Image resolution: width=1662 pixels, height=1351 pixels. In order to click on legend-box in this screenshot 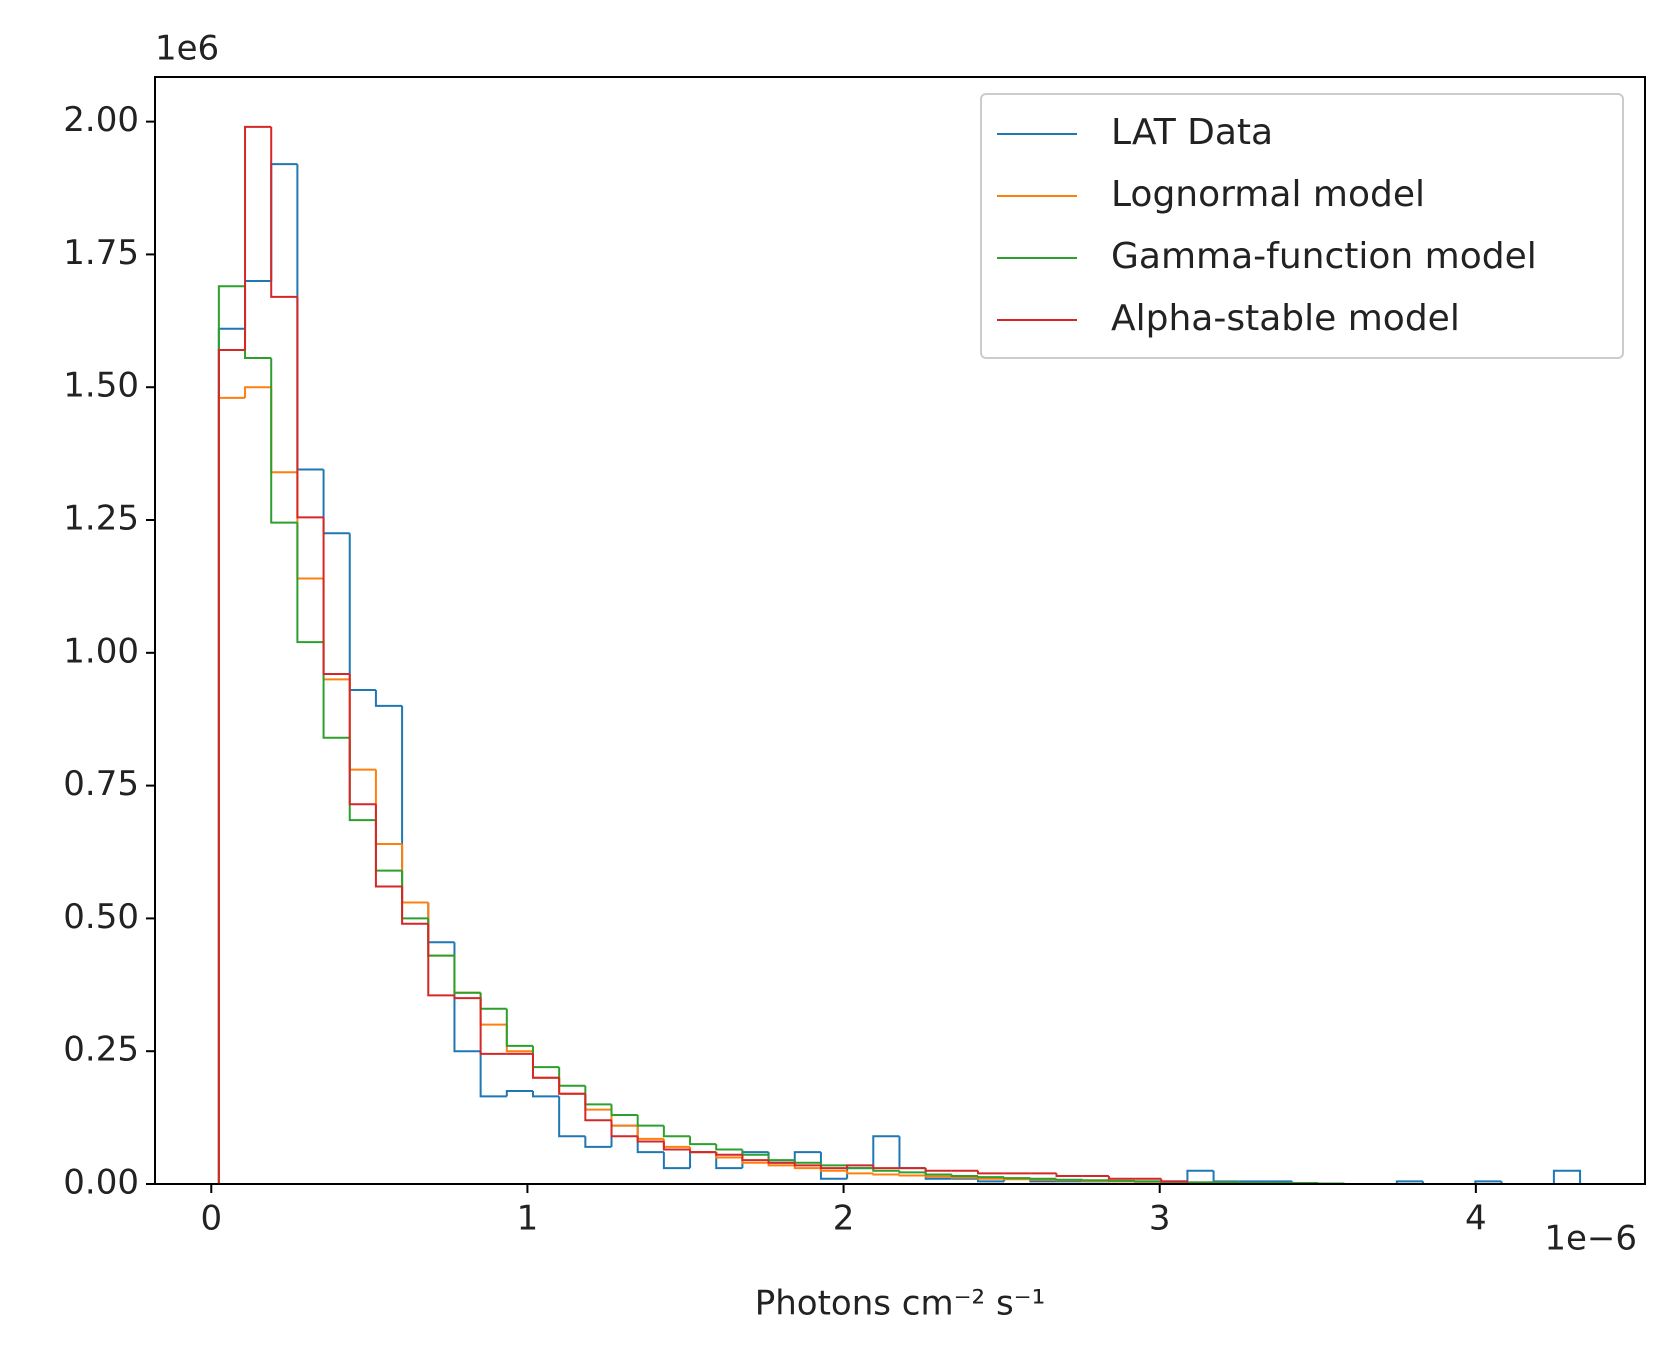, I will do `click(1302, 226)`.